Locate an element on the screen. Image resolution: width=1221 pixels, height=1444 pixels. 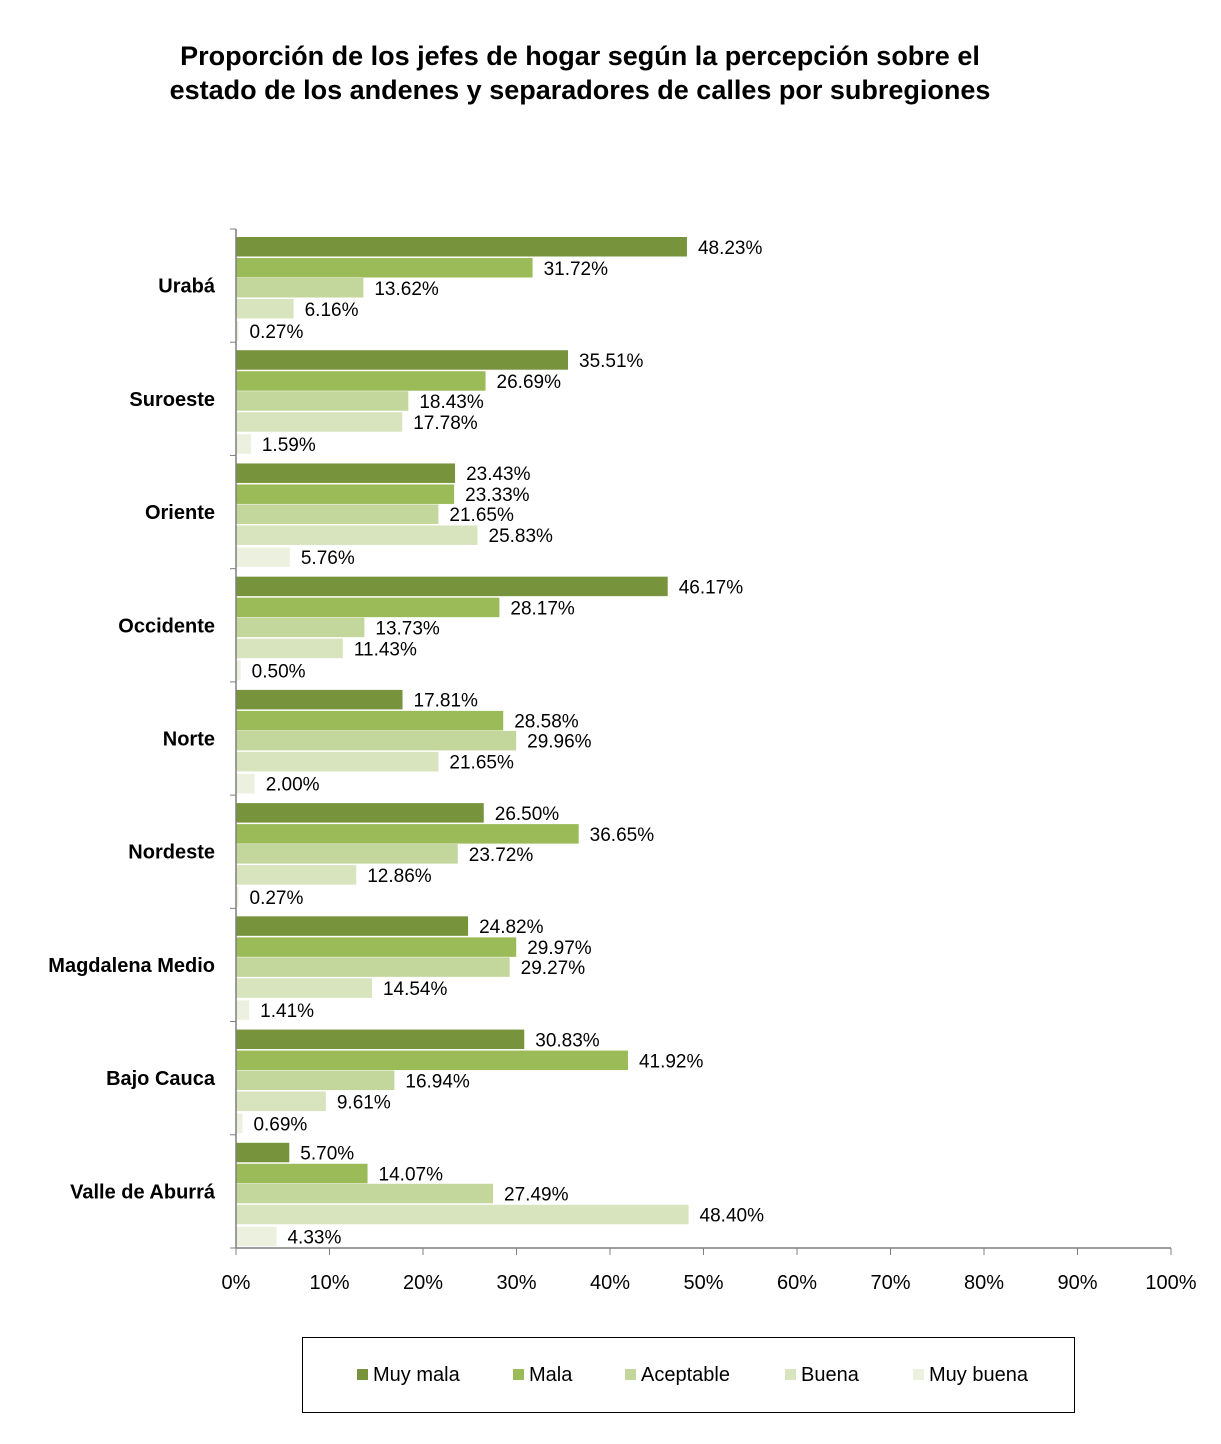
legend-label: Aceptable is located at coordinates (685, 1375).